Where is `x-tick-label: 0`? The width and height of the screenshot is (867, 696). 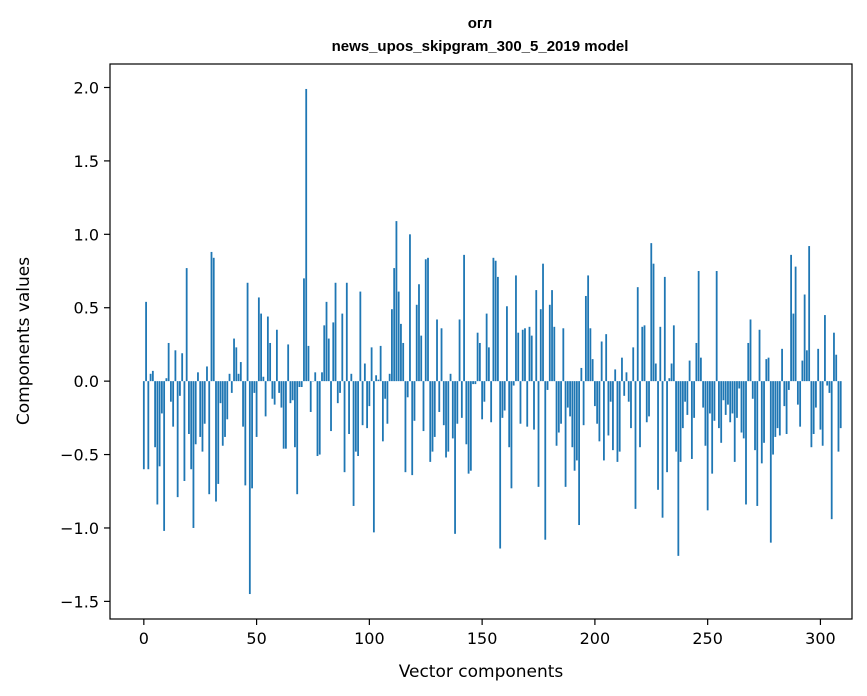
x-tick-label: 0 is located at coordinates (144, 638).